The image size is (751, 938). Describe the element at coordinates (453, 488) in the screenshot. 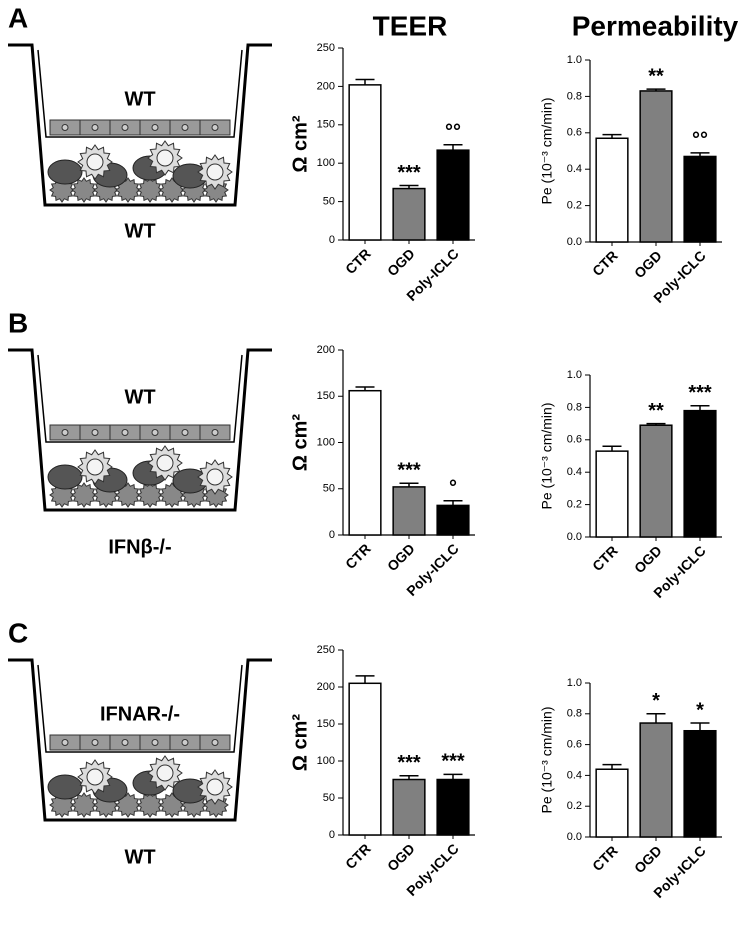

I see `significance-label: °` at that location.